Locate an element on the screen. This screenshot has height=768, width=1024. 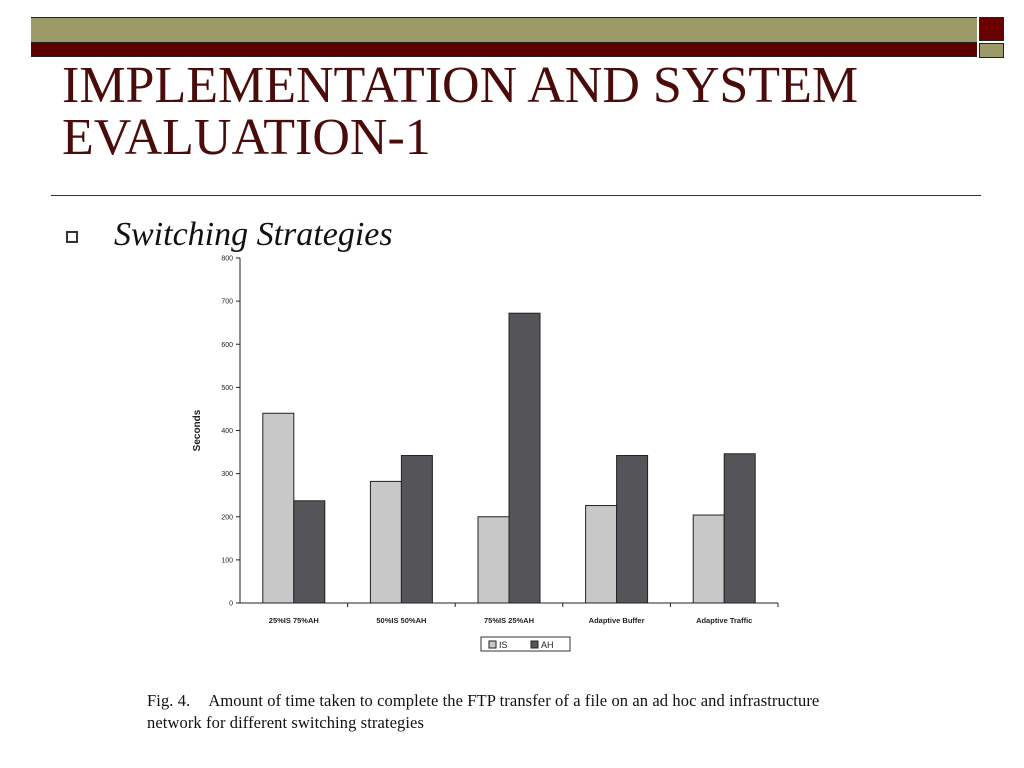
x-tick-label: 25%IS 75%AH is located at coordinates (294, 620).